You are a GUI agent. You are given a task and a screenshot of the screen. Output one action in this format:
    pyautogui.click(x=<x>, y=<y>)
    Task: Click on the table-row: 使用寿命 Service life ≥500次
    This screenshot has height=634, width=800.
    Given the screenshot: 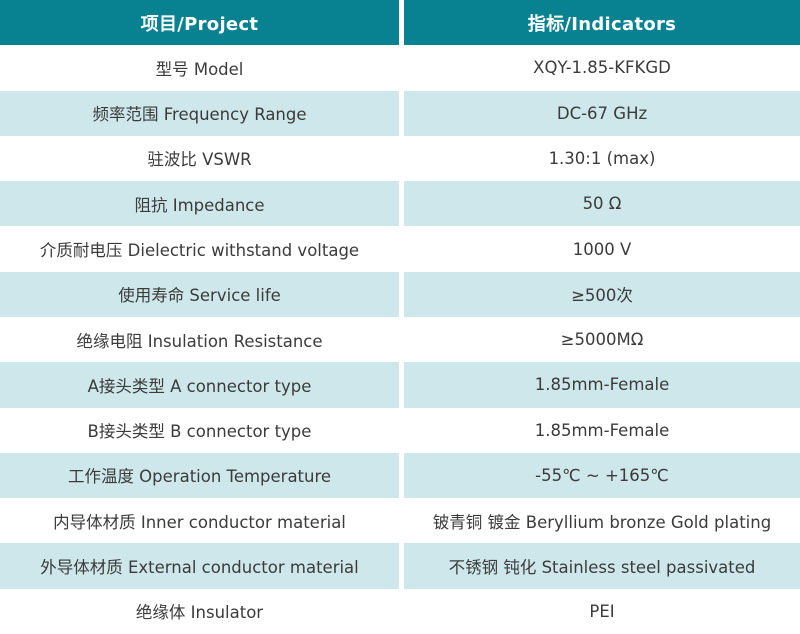 What is the action you would take?
    pyautogui.click(x=400, y=294)
    